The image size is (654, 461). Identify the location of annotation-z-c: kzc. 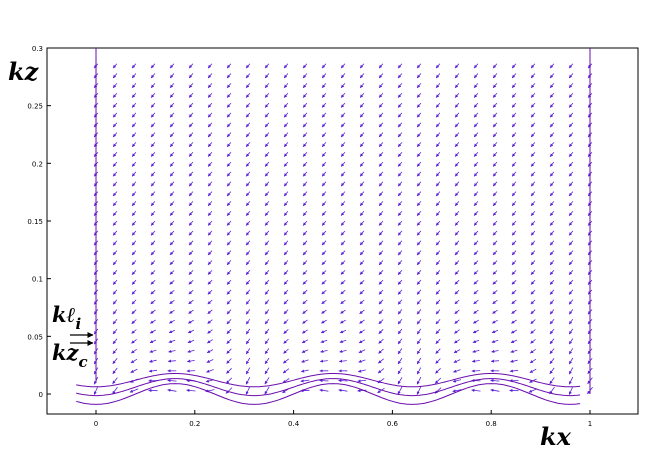
(73, 355).